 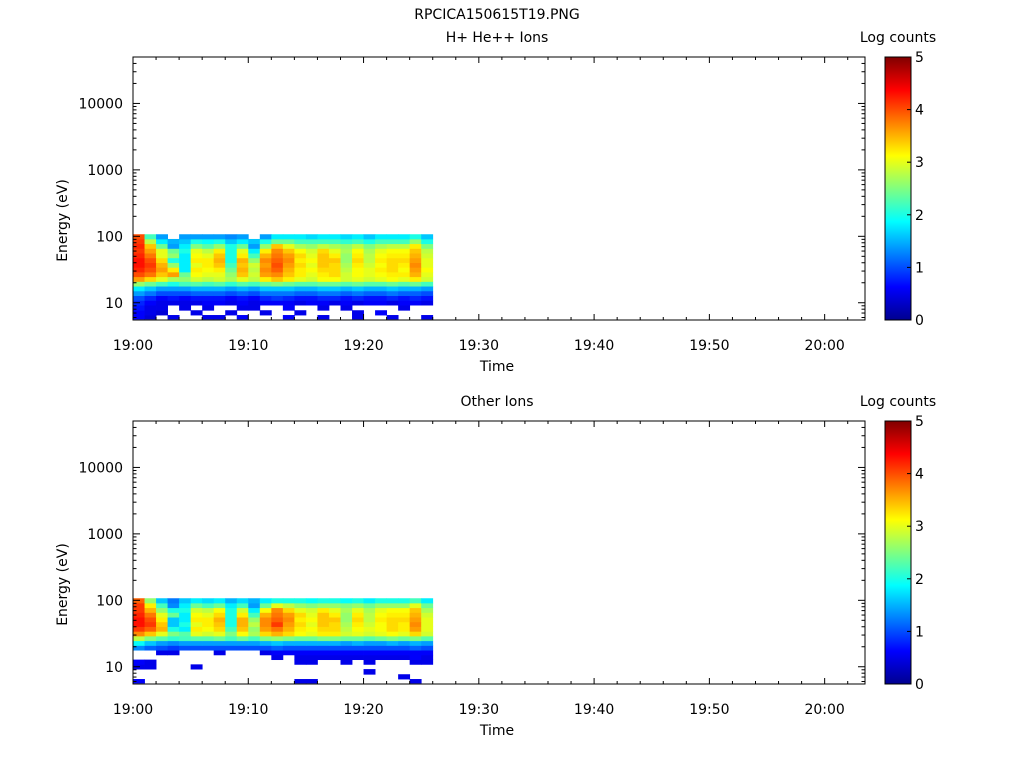 I want to click on x-tick-label: 20:00, so click(x=824, y=346).